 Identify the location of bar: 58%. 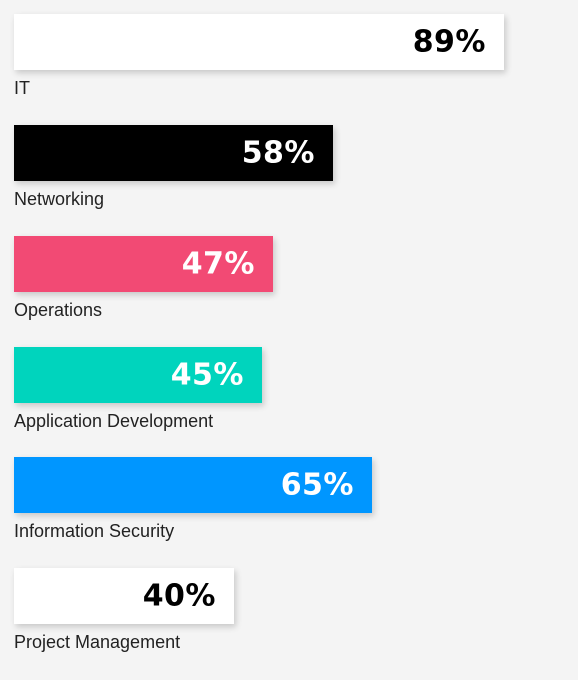
(173, 153).